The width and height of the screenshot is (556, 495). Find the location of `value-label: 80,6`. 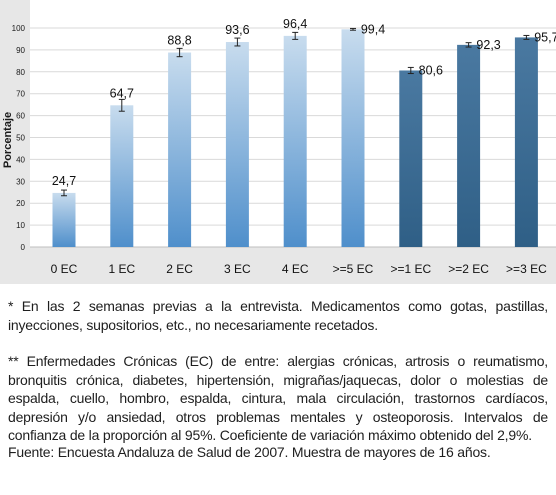

value-label: 80,6 is located at coordinates (431, 70).